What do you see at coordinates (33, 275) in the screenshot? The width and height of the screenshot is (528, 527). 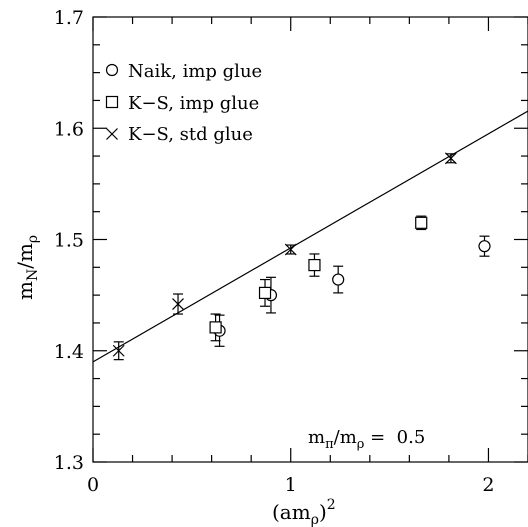 I see `y-label-sub1: N` at bounding box center [33, 275].